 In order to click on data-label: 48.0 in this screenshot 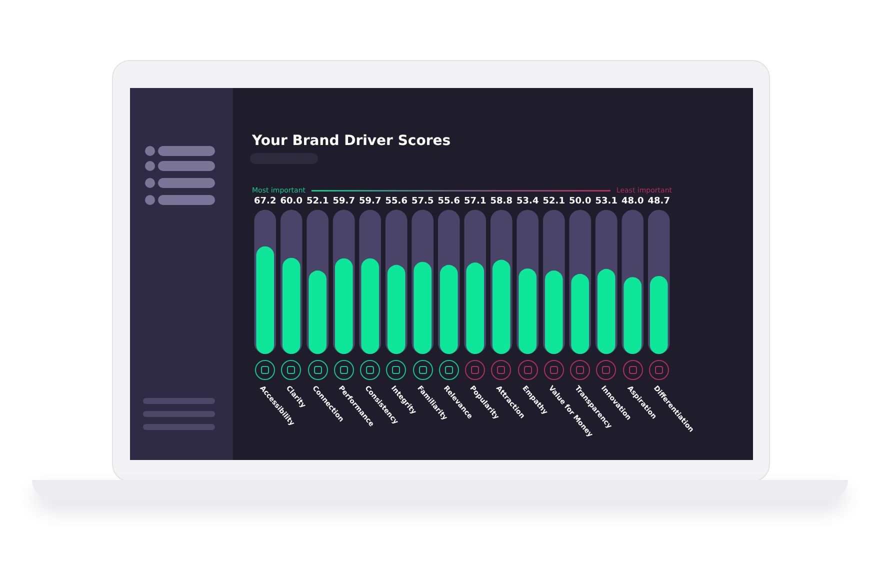, I will do `click(633, 201)`.